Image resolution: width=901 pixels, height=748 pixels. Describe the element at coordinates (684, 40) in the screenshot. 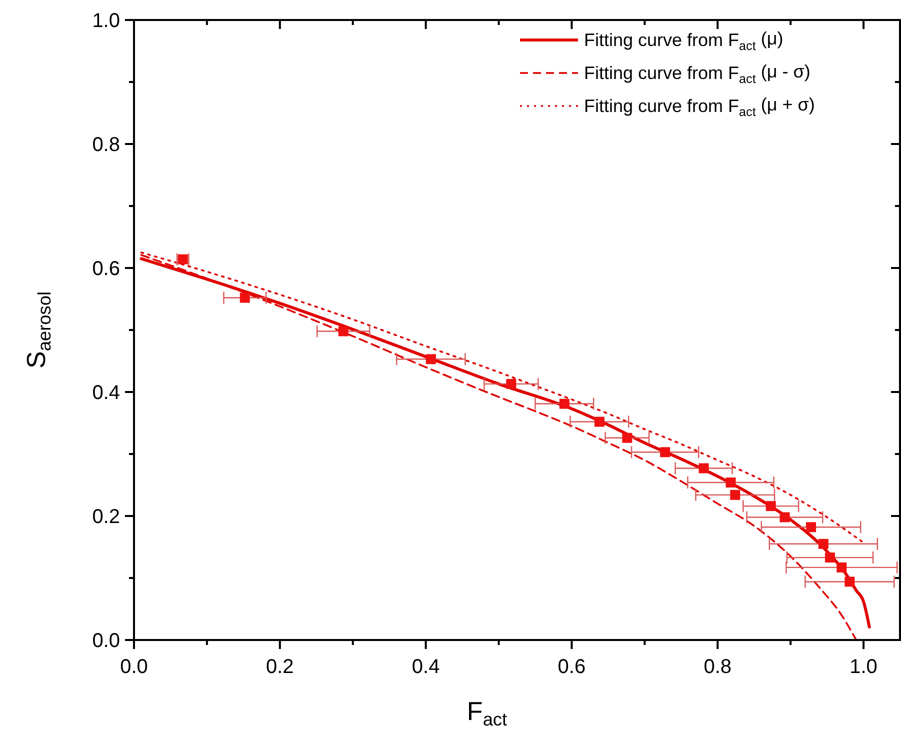

I see `legend-label: Fitting curve from F$_{act}$ (μ)` at that location.